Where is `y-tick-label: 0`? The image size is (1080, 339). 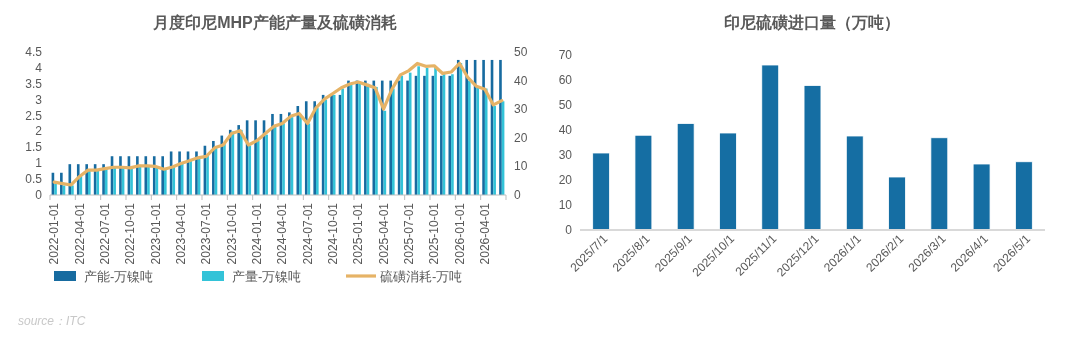
y-tick-label: 0 is located at coordinates (39, 195).